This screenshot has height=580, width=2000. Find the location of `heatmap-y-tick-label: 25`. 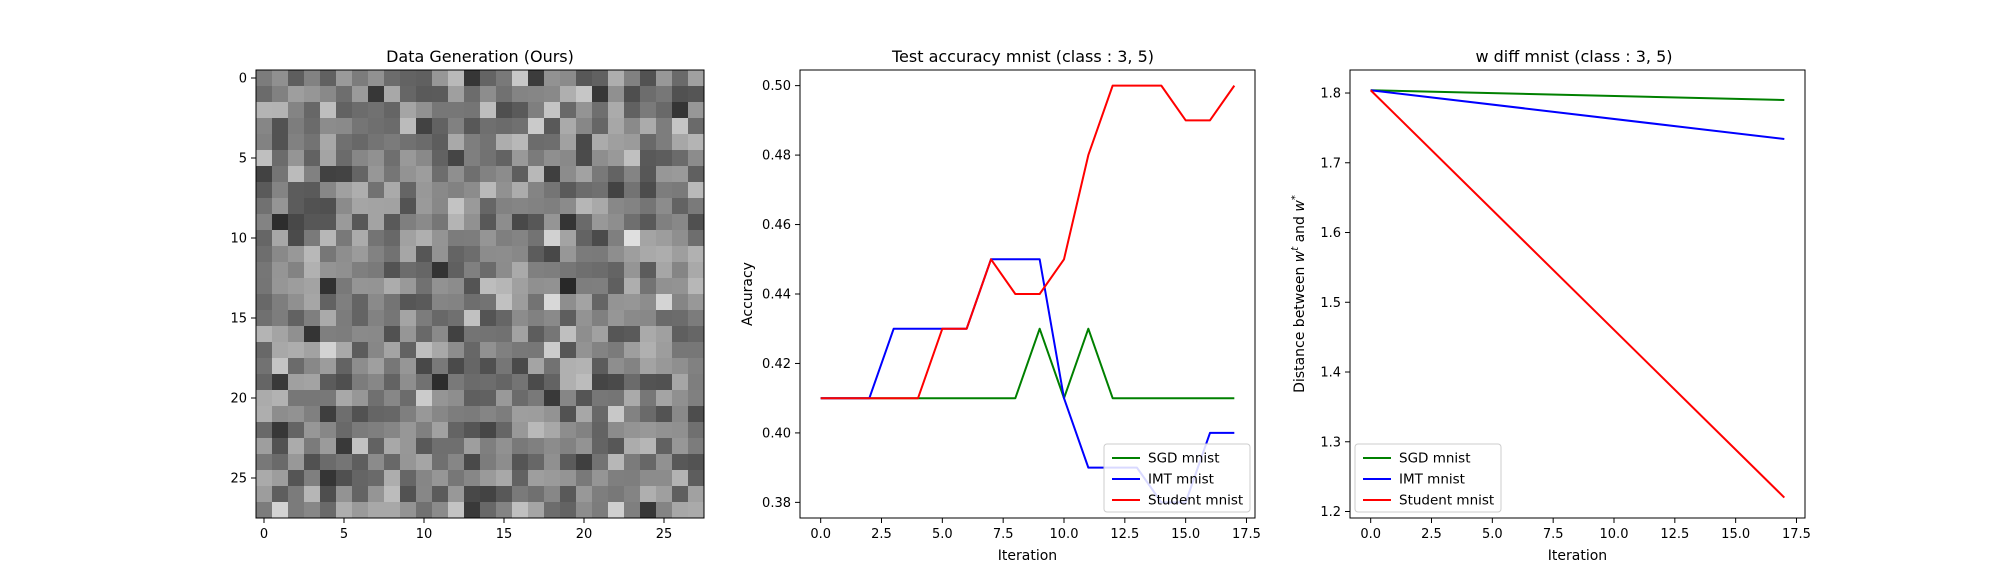

heatmap-y-tick-label: 25 is located at coordinates (238, 479).